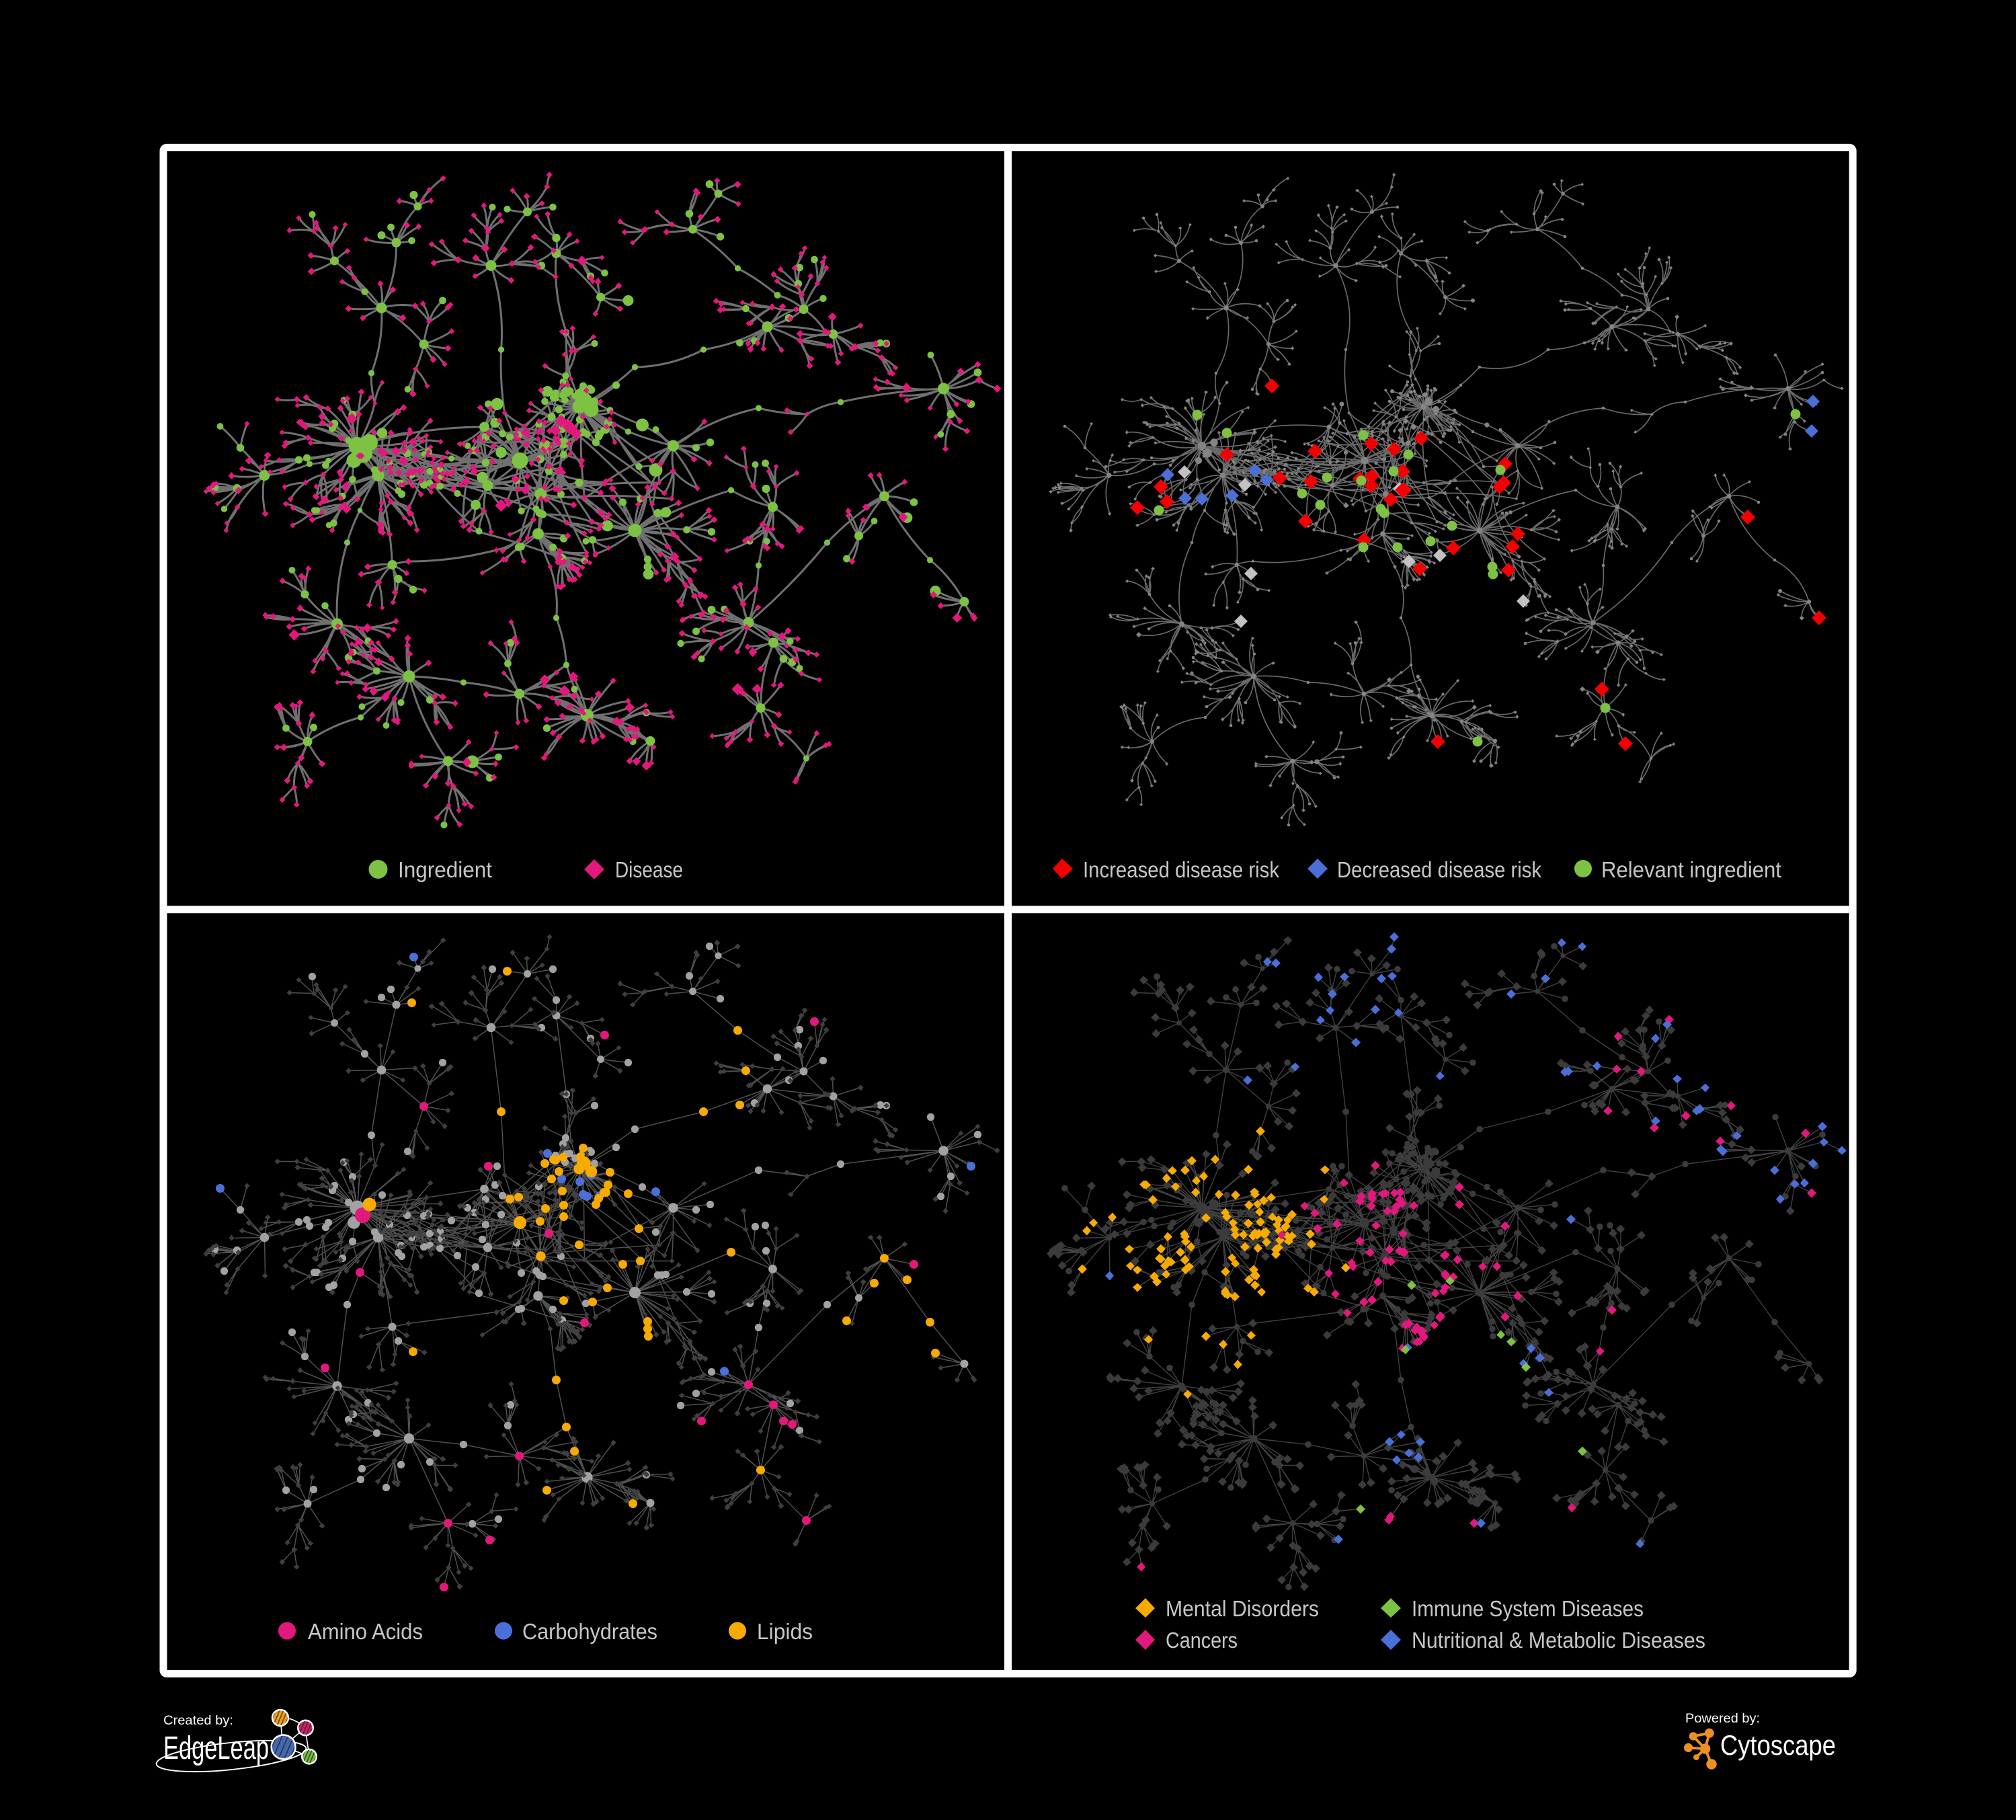 The image size is (2016, 1820). I want to click on svg-text: Ingredient, so click(445, 869).